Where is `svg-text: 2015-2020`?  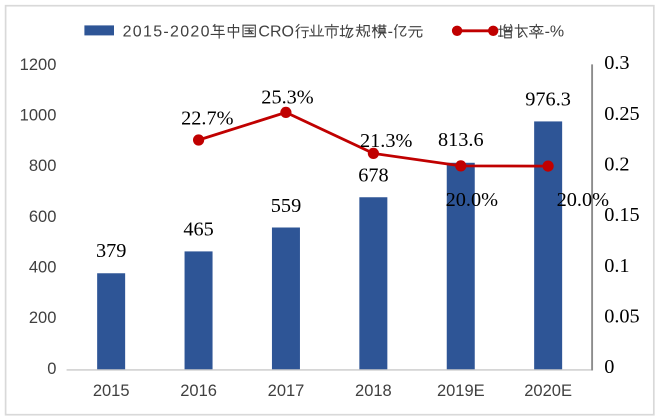 svg-text: 2015-2020 is located at coordinates (167, 31).